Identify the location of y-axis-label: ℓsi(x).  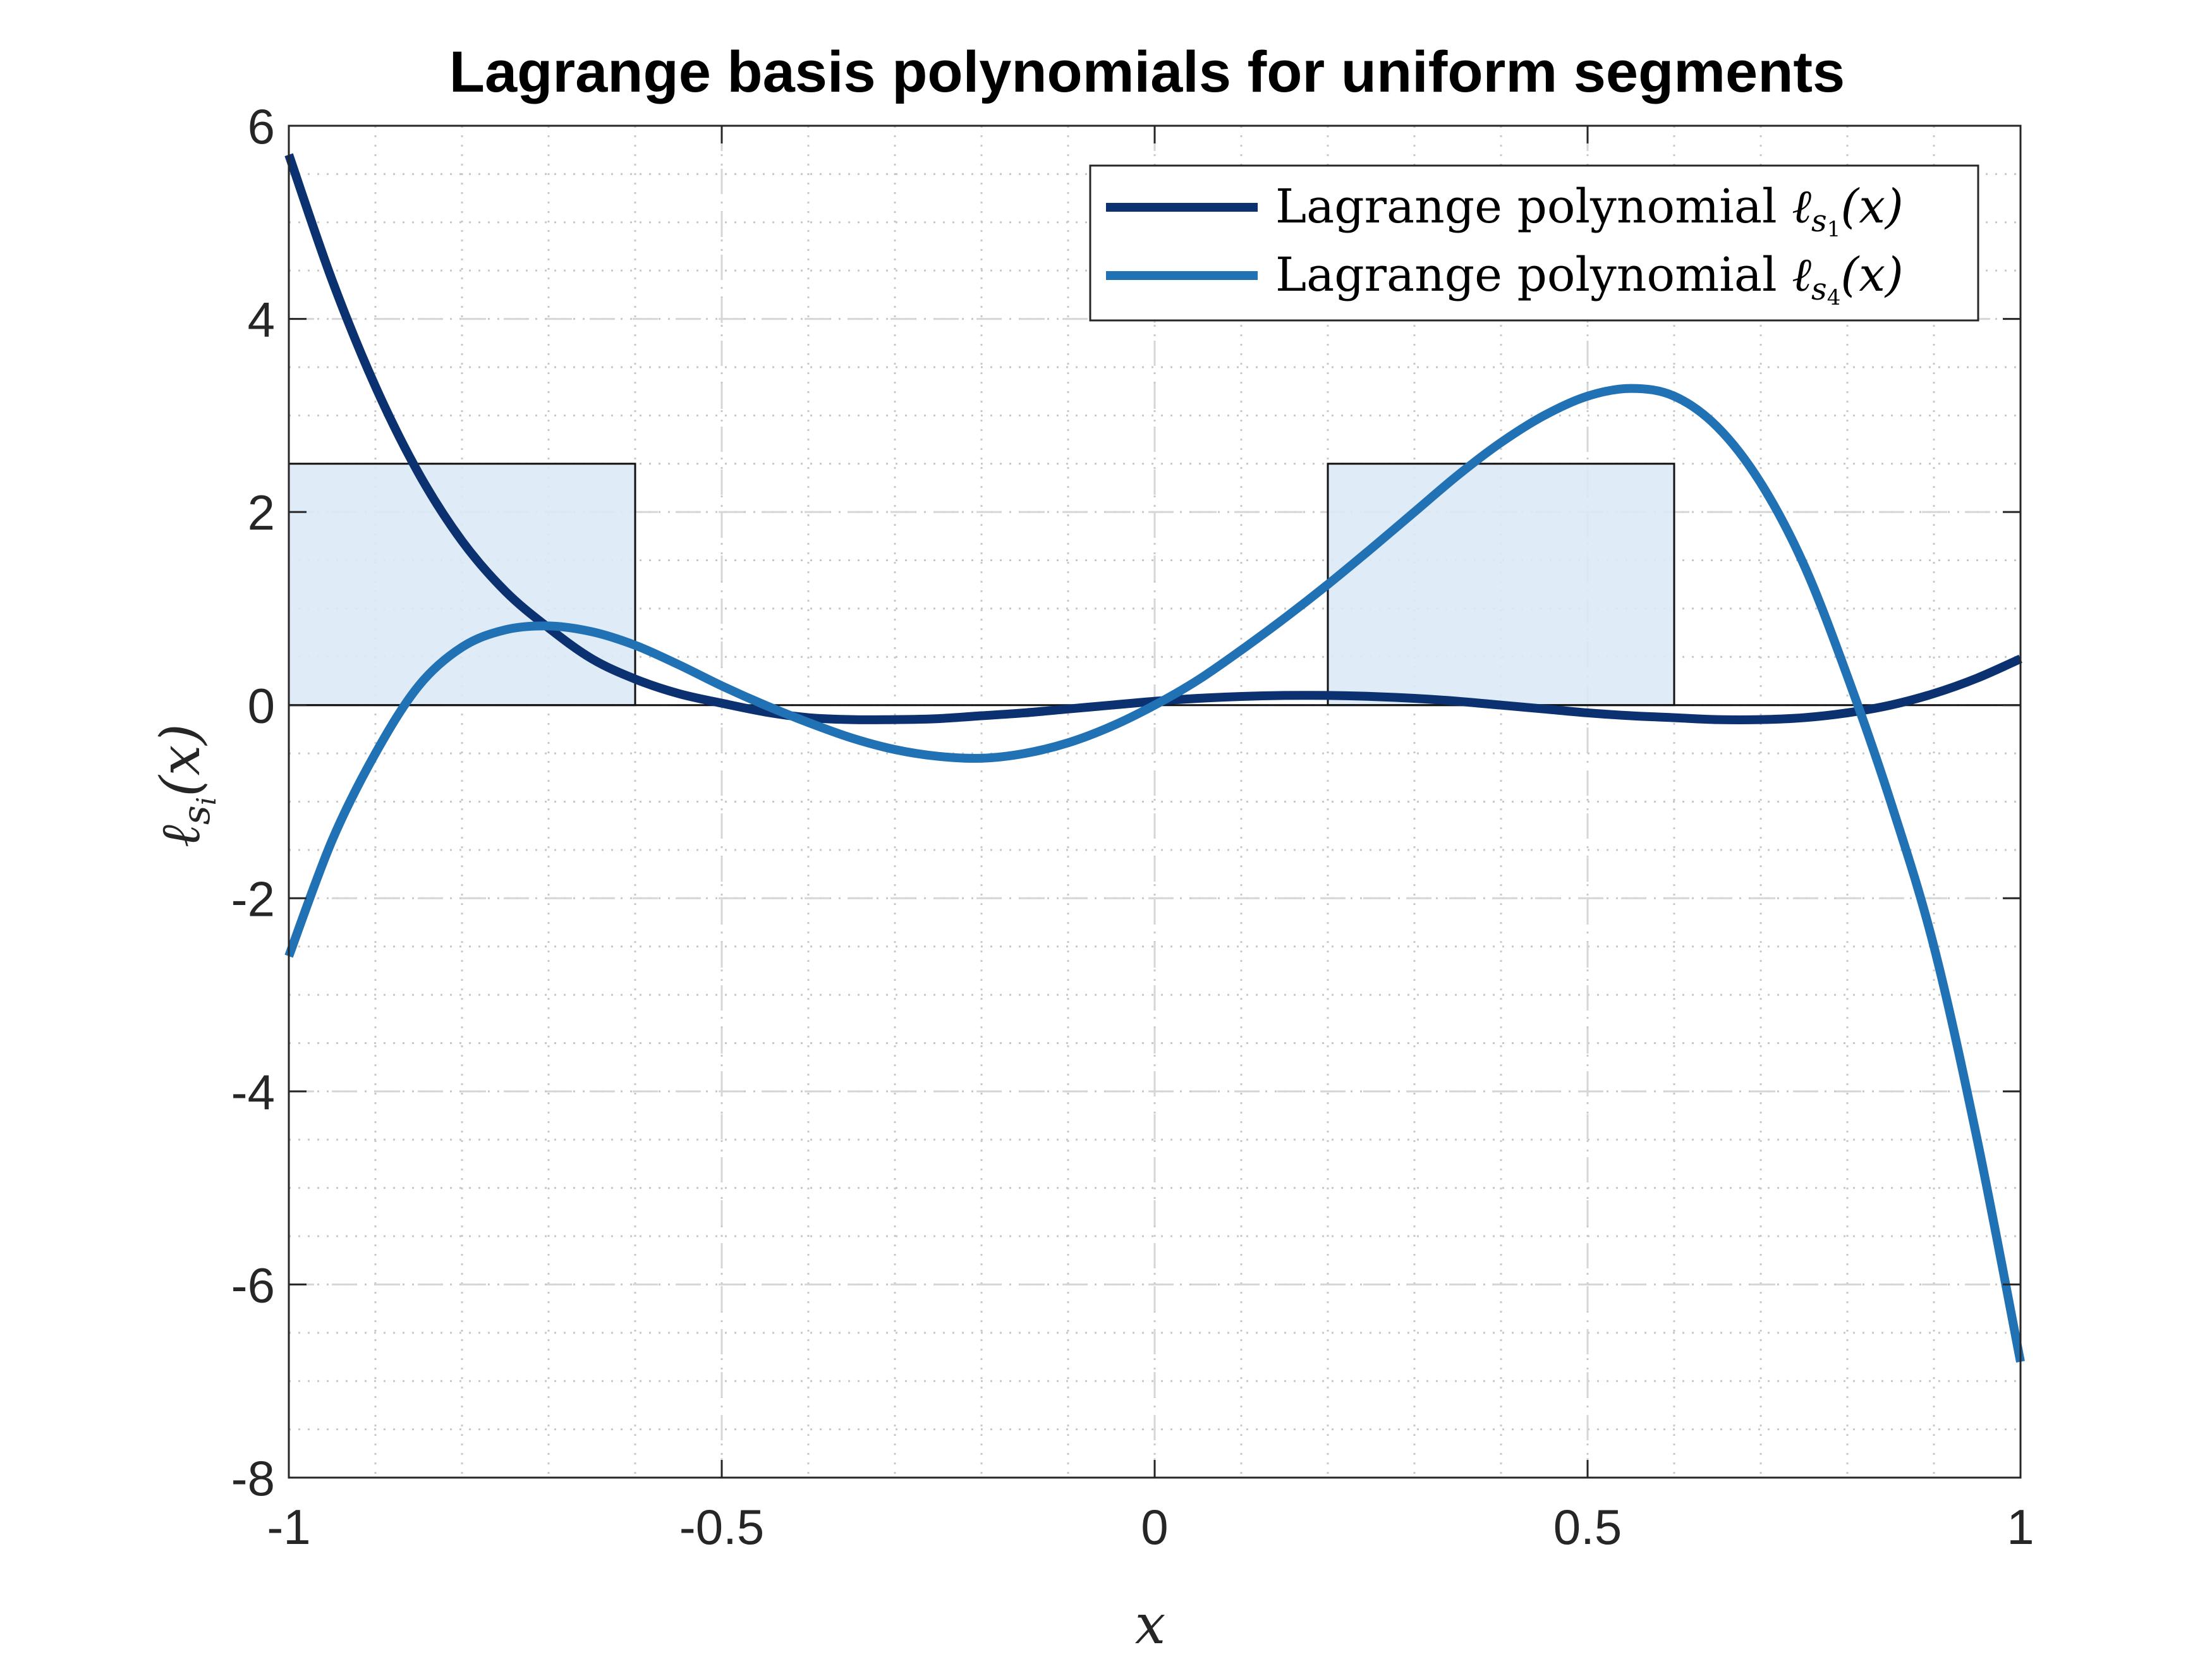
(185, 786).